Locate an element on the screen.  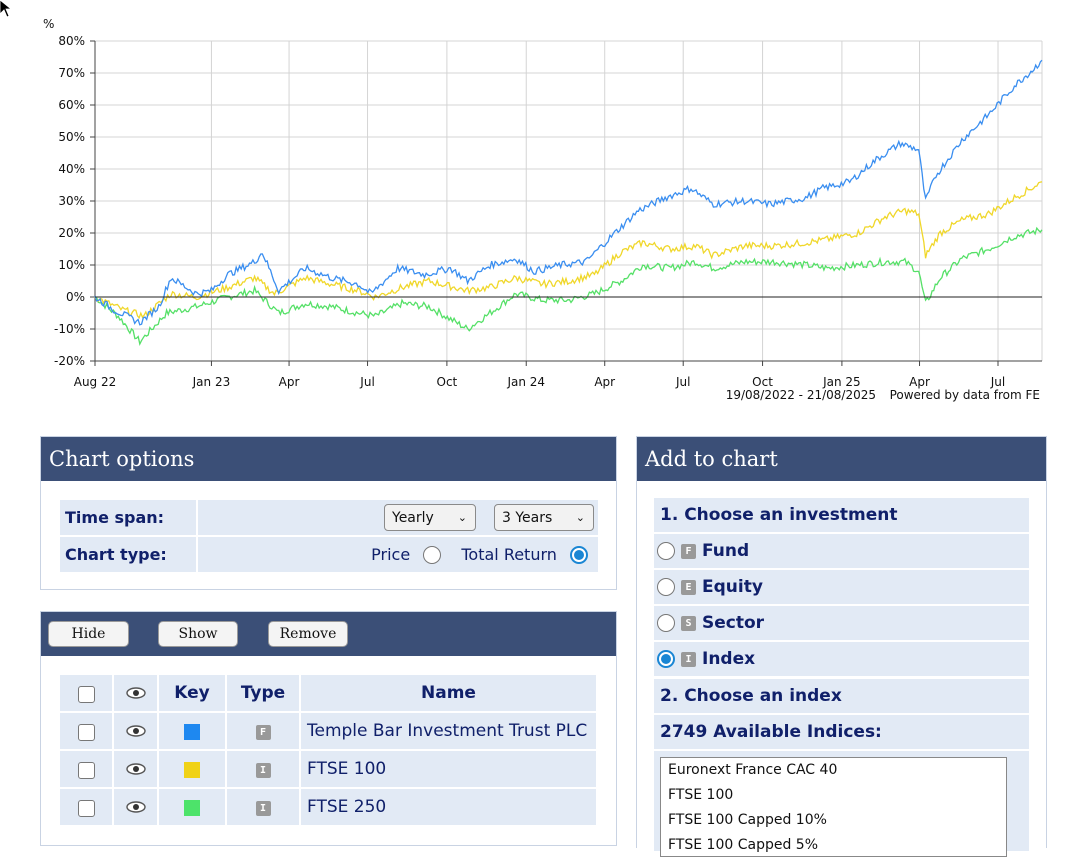
time-span-period-select: Yearly ⌄ is located at coordinates (430, 517).